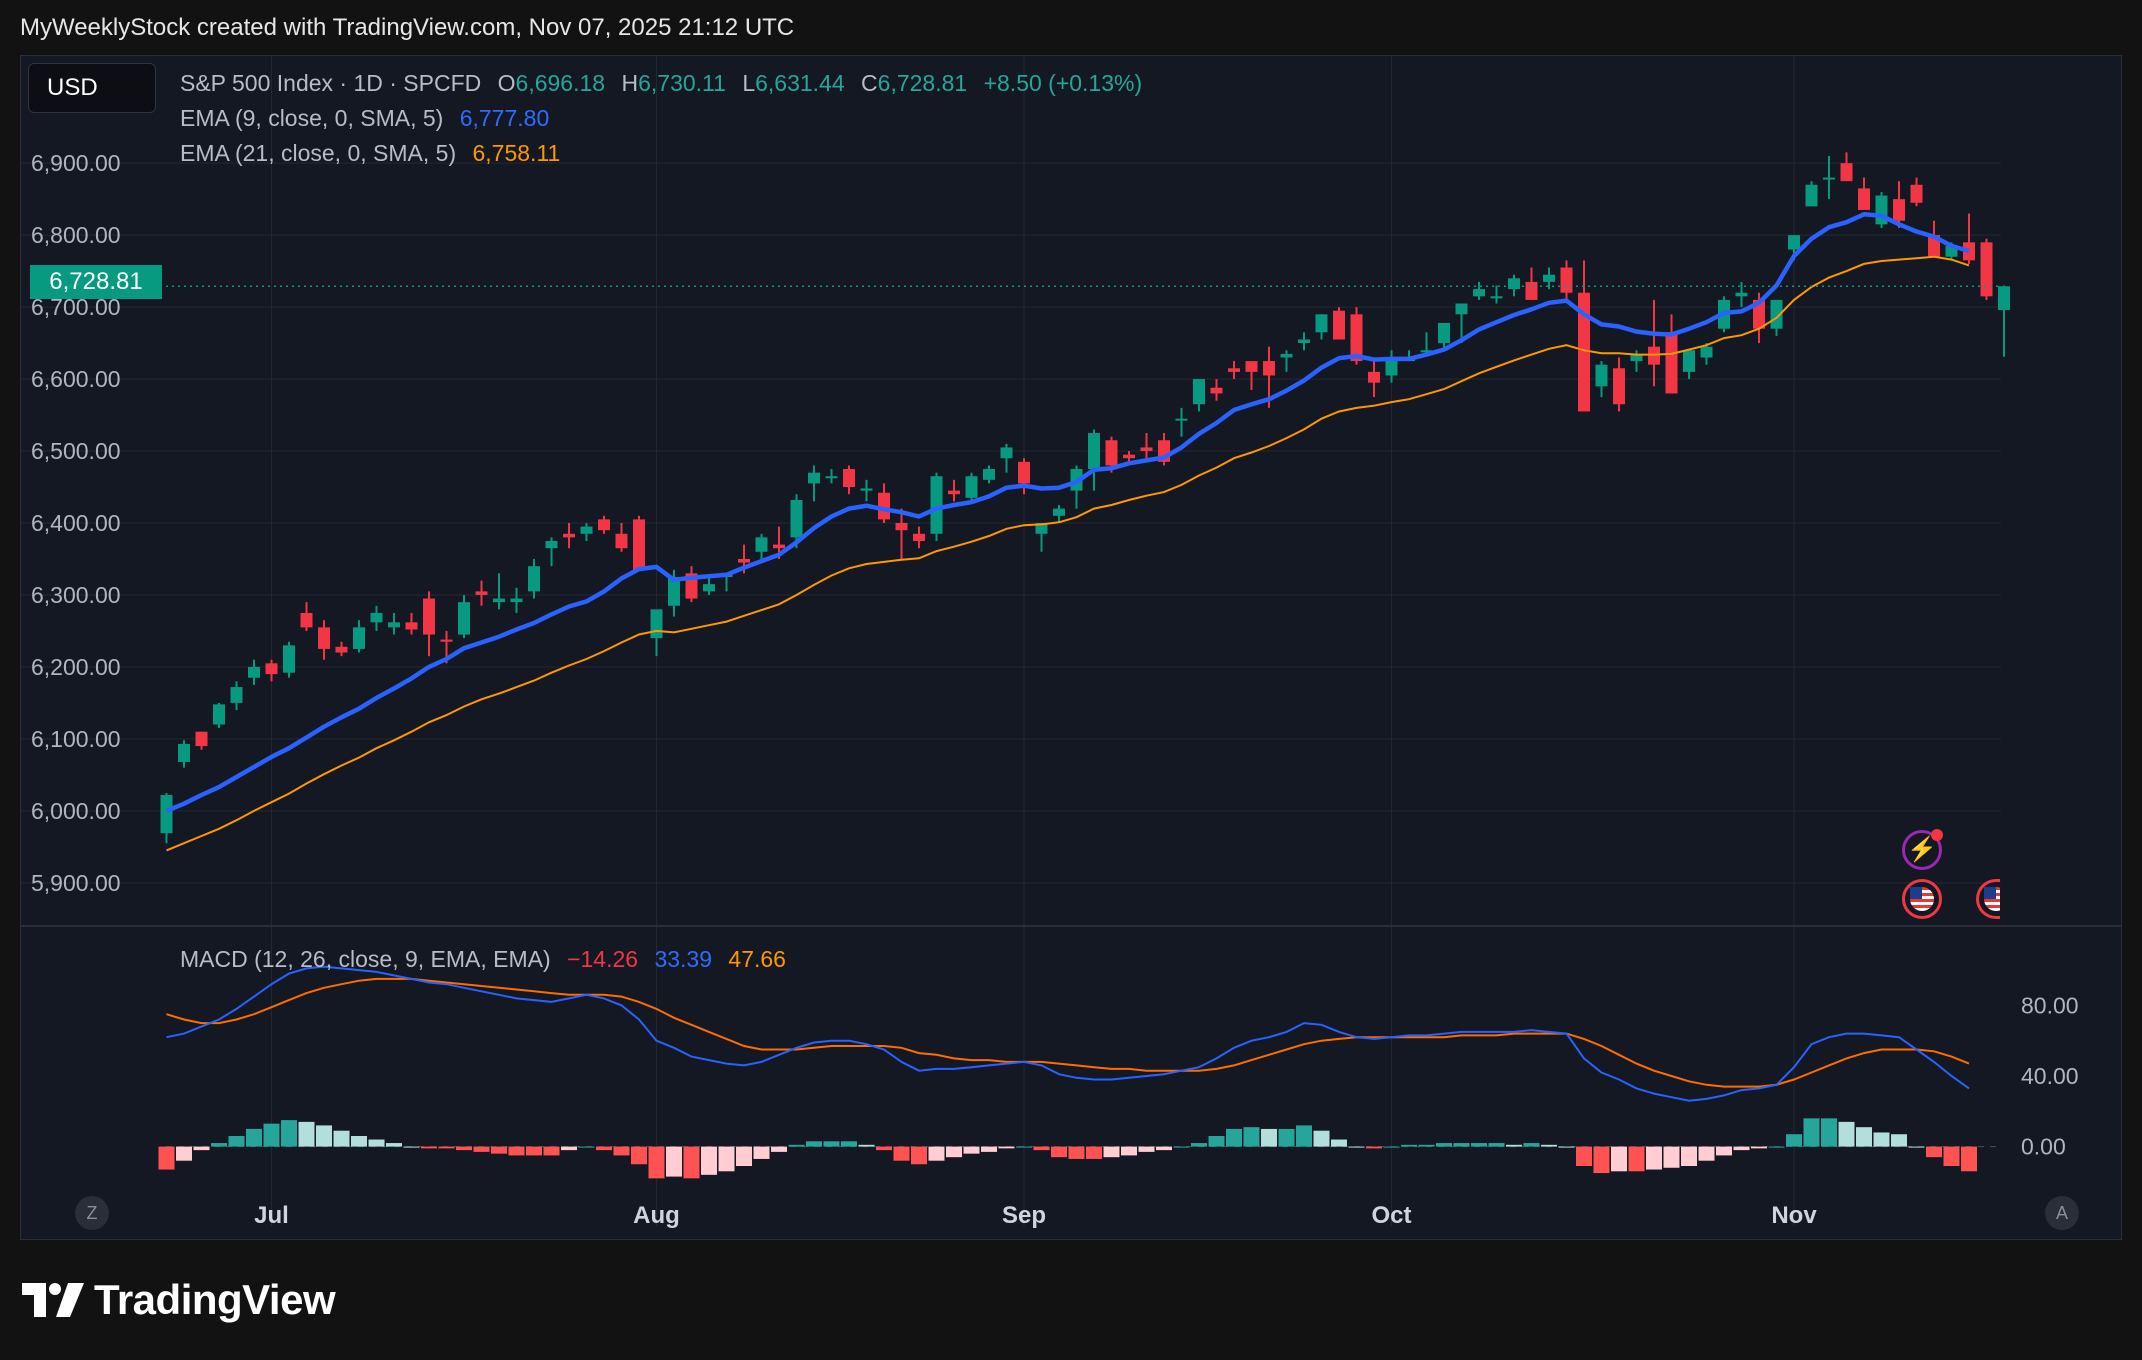 The image size is (2142, 1360). Describe the element at coordinates (749, 83) in the screenshot. I see `legend-low-label: L` at that location.